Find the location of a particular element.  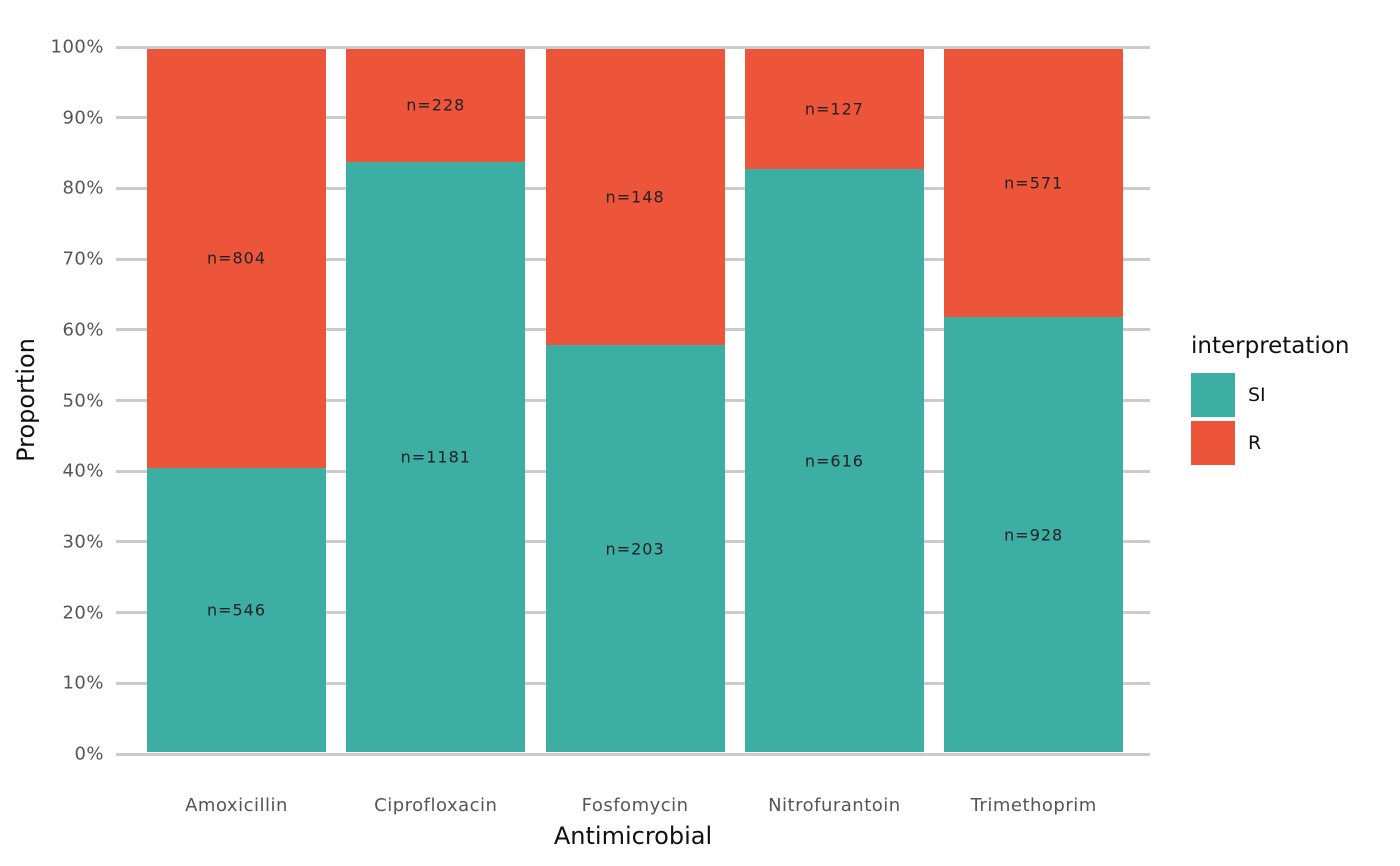

legend-item-r: R is located at coordinates (1270, 443).